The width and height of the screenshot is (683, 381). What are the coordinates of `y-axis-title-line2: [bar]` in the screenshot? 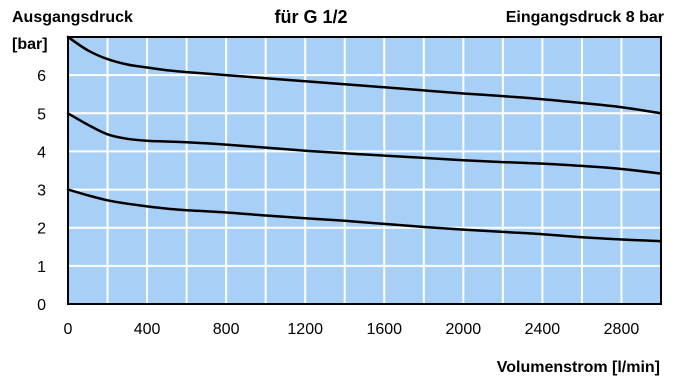 It's located at (30, 44).